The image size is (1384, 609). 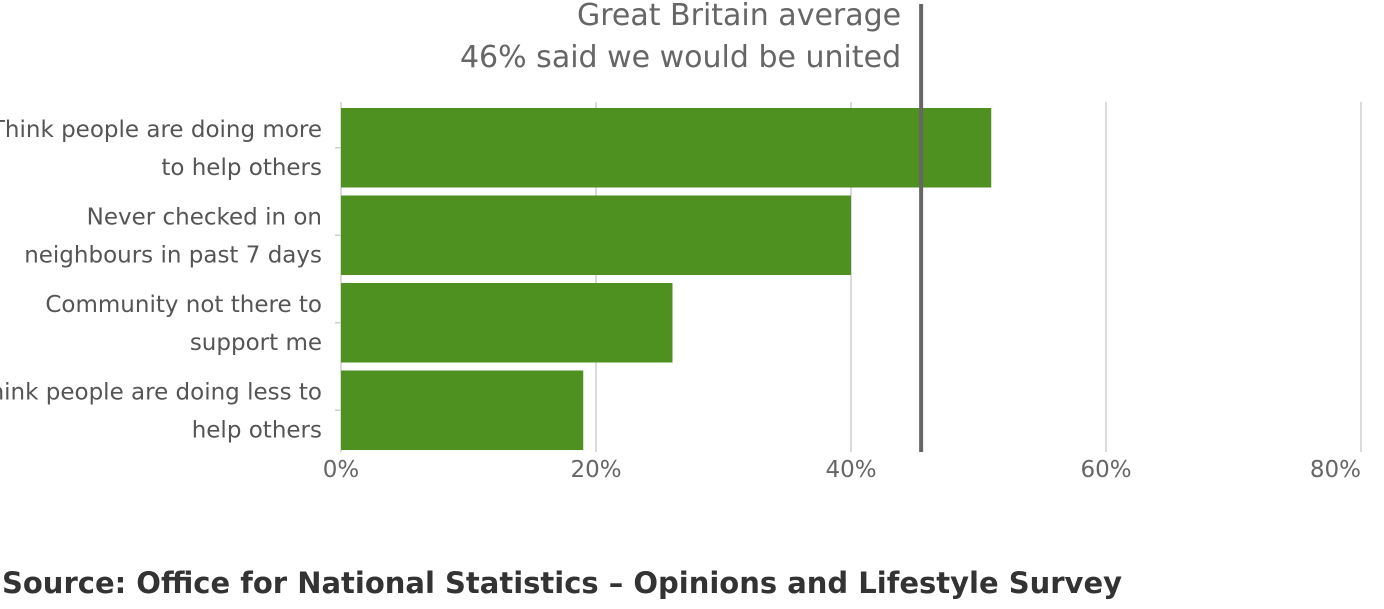 I want to click on x-tick-label: 40%, so click(x=850, y=470).